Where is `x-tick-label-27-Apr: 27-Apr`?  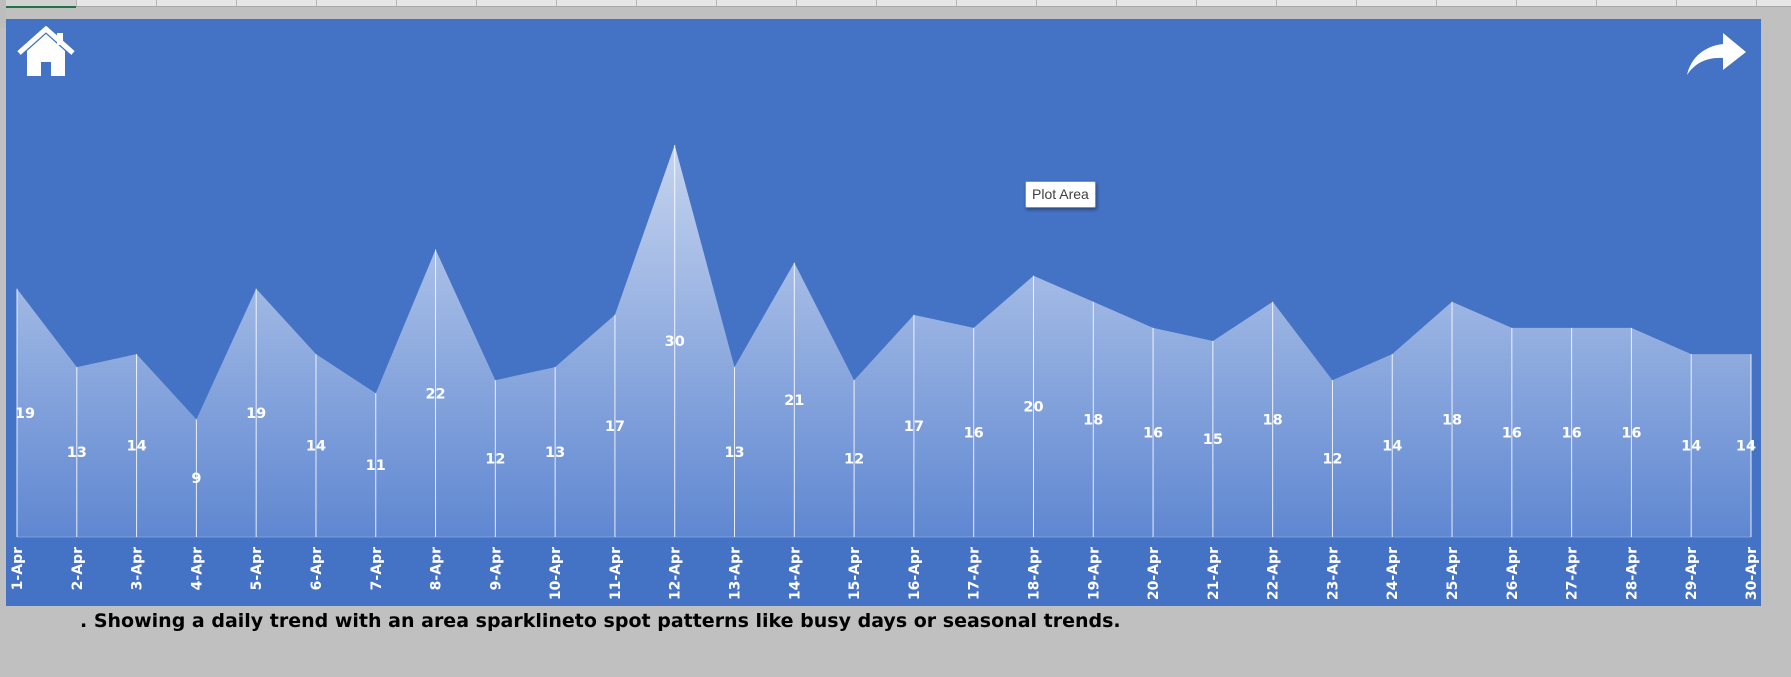
x-tick-label-27-Apr: 27-Apr is located at coordinates (1573, 573).